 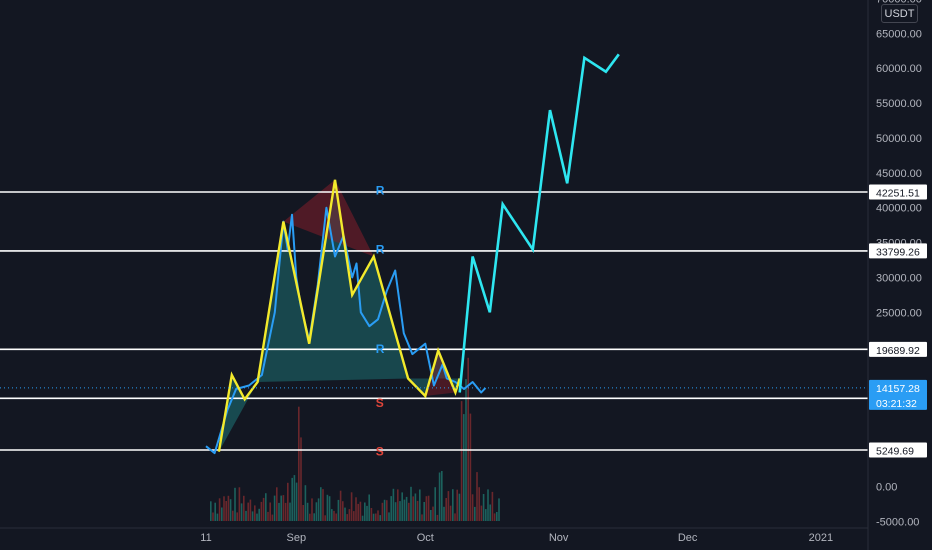 I want to click on price-tick-label: -5000.00, so click(x=897, y=522).